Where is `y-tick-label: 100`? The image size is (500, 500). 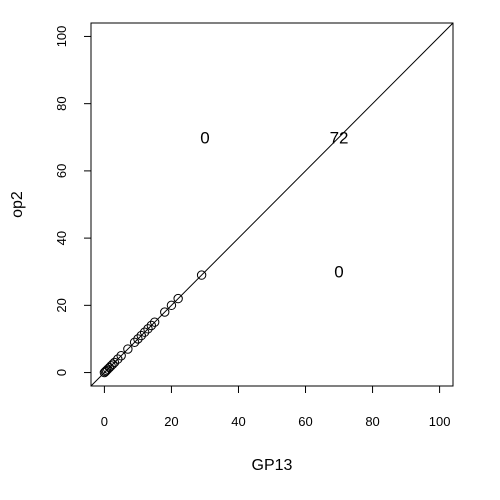
y-tick-label: 100 is located at coordinates (61, 37).